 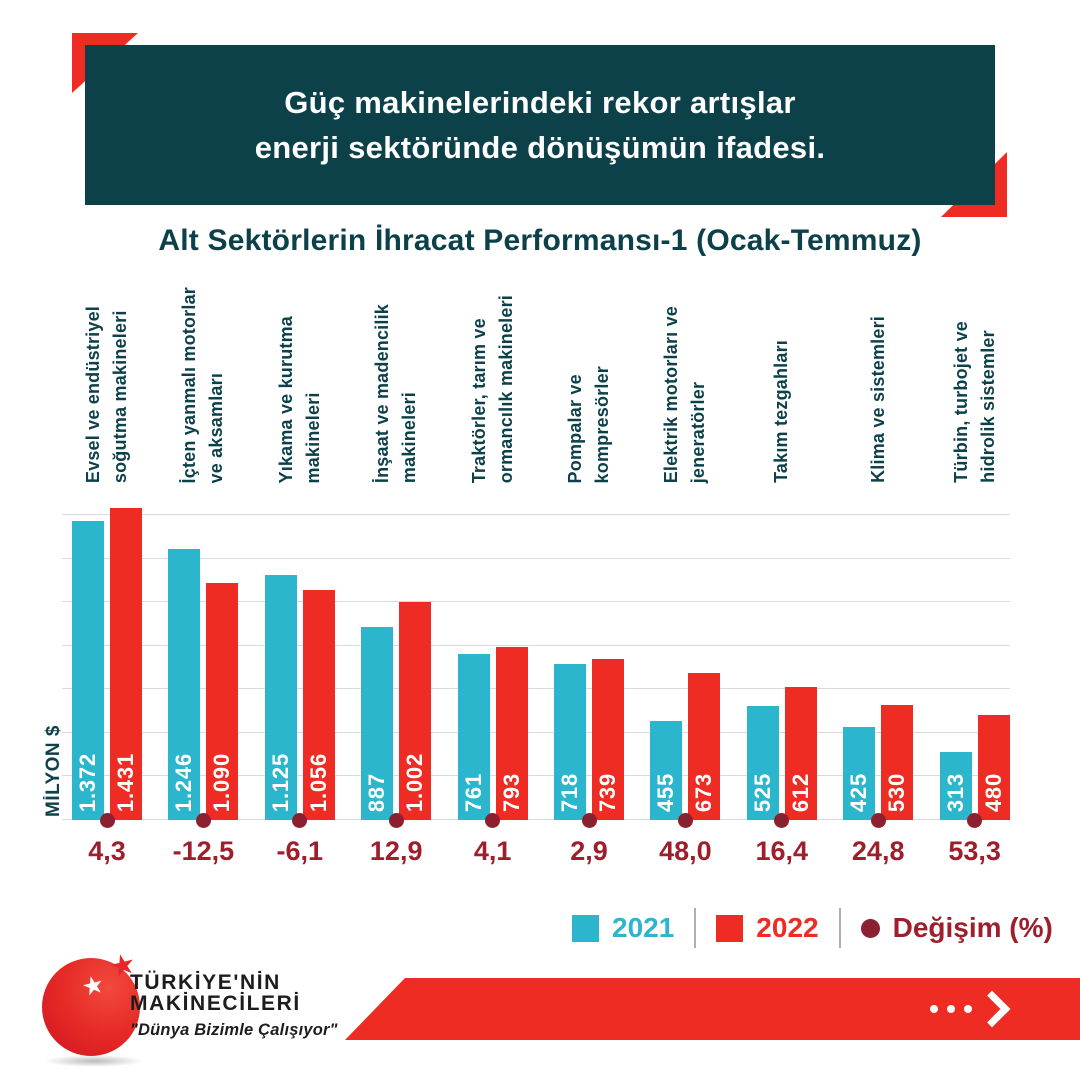 I want to click on bar-2022: 673, so click(x=704, y=746).